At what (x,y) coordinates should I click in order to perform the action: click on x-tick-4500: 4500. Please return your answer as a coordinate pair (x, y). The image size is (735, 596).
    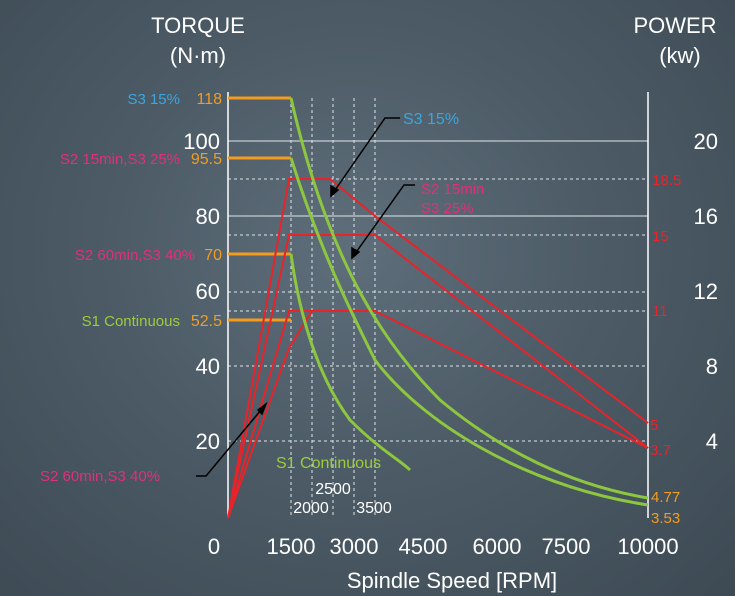
    Looking at the image, I should click on (423, 546).